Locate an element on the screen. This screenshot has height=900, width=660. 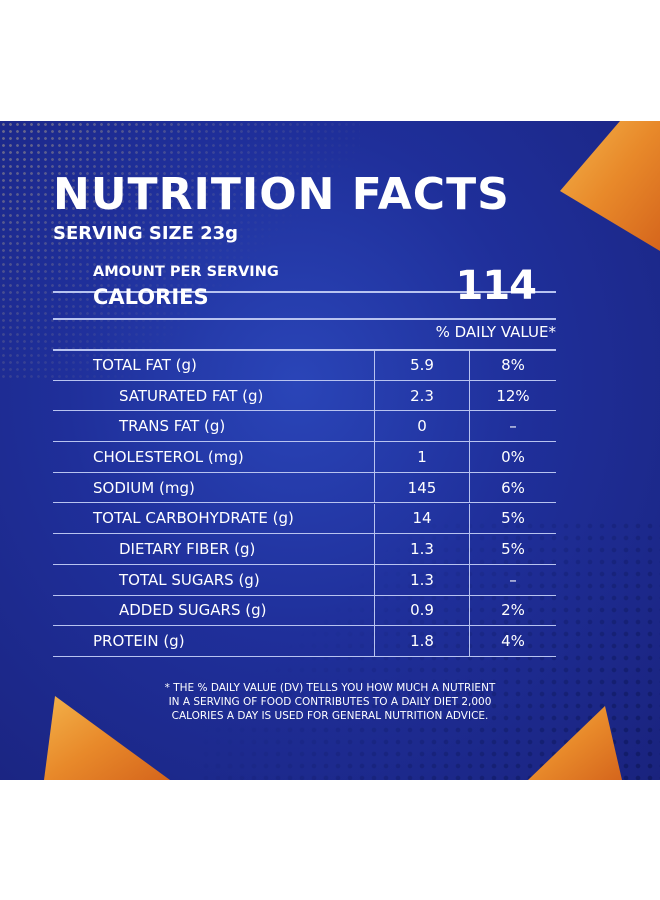
nutrient-name: TRANS FAT (g) is located at coordinates (172, 426).